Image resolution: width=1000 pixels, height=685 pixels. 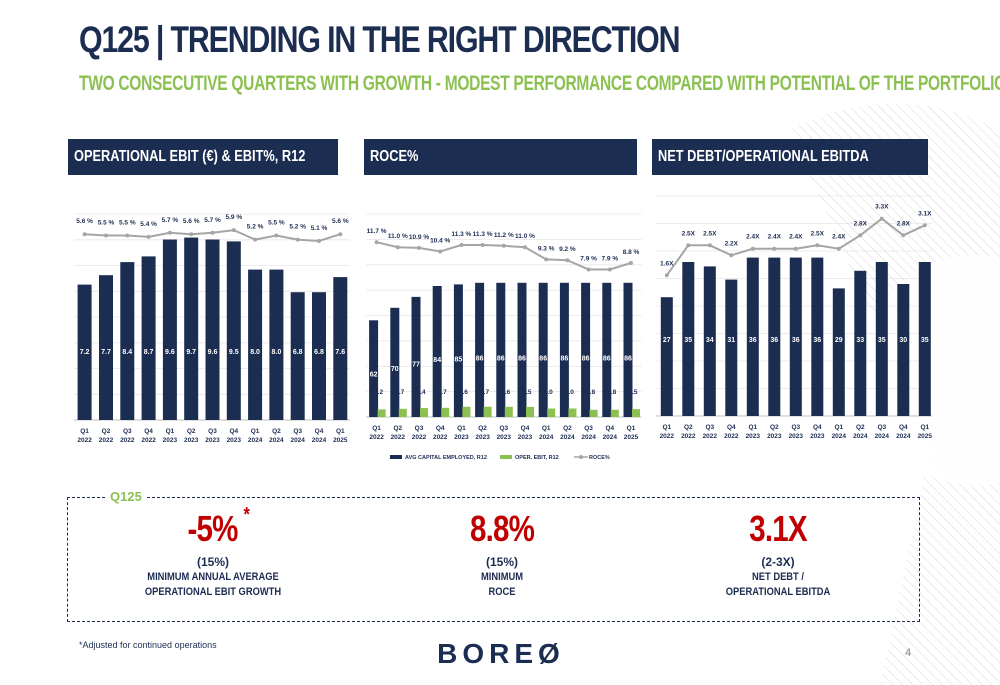 I want to click on bar-value-label: 9.5, so click(x=526, y=392).